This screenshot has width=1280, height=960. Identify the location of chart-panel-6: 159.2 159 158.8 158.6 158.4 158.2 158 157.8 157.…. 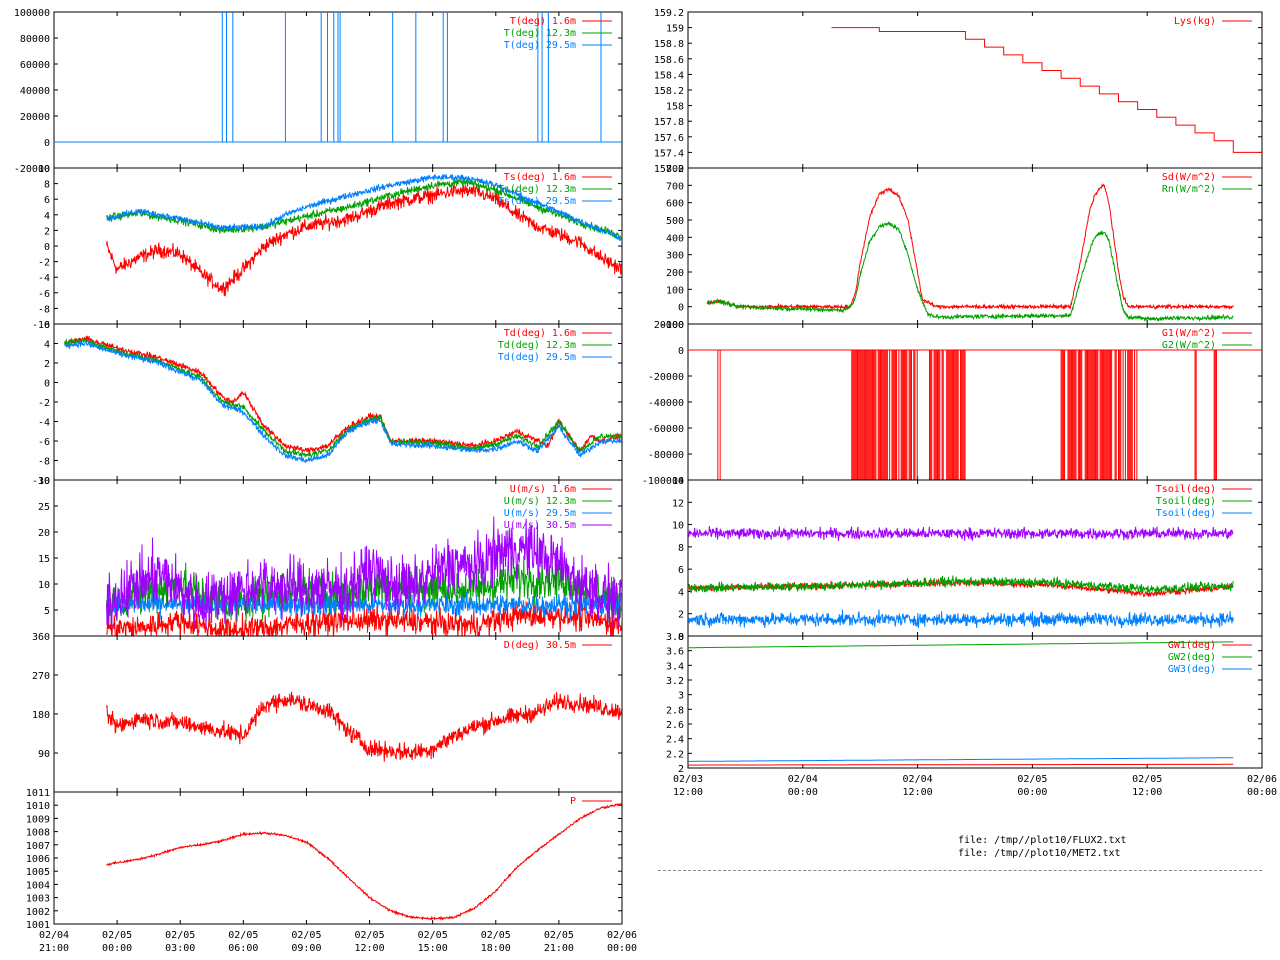
(958, 91).